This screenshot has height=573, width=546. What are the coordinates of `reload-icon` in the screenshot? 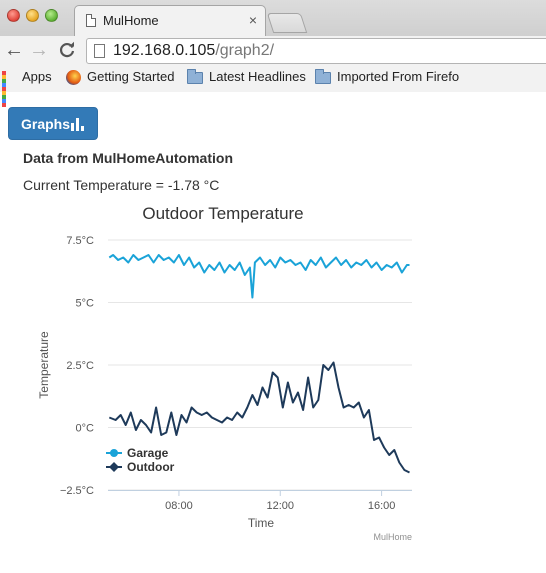 It's located at (67, 52).